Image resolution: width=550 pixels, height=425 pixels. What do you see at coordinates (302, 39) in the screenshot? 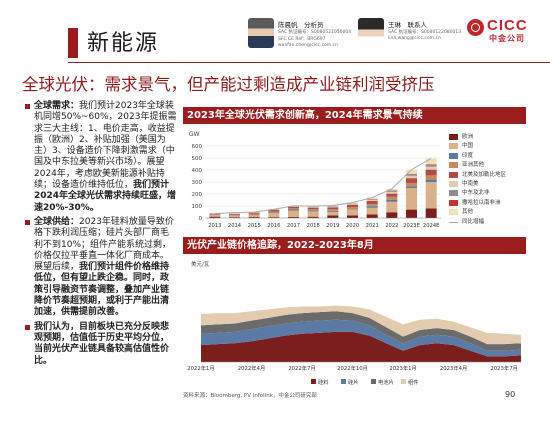
I see `analyst-detail: SFC CE Ref：BRG697` at bounding box center [302, 39].